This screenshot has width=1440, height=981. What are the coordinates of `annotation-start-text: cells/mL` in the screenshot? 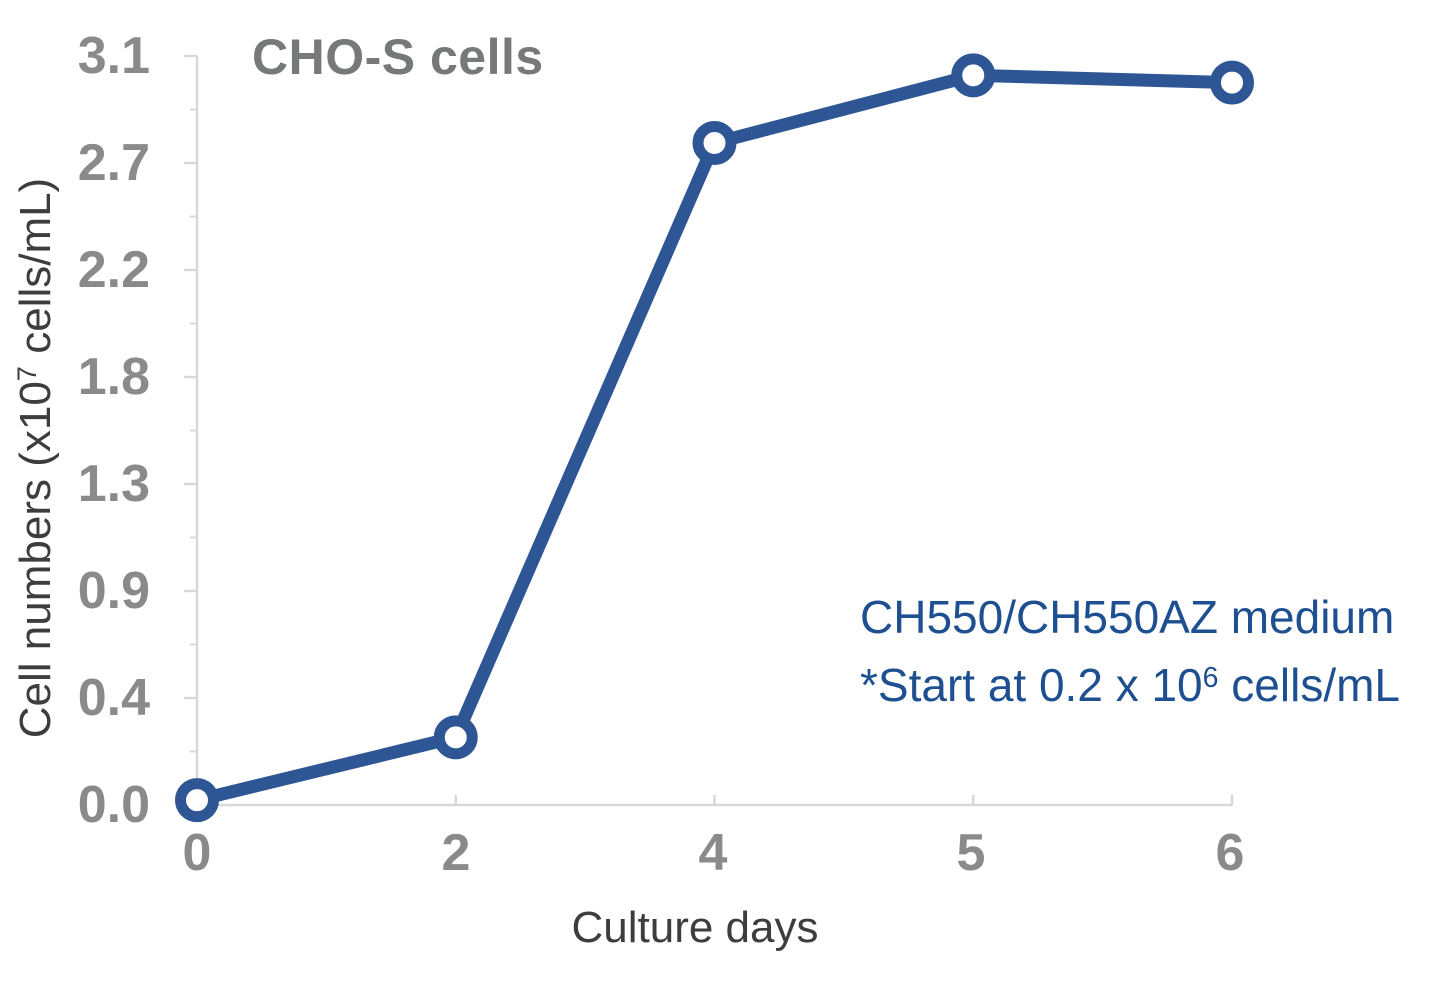 It's located at (1309, 685).